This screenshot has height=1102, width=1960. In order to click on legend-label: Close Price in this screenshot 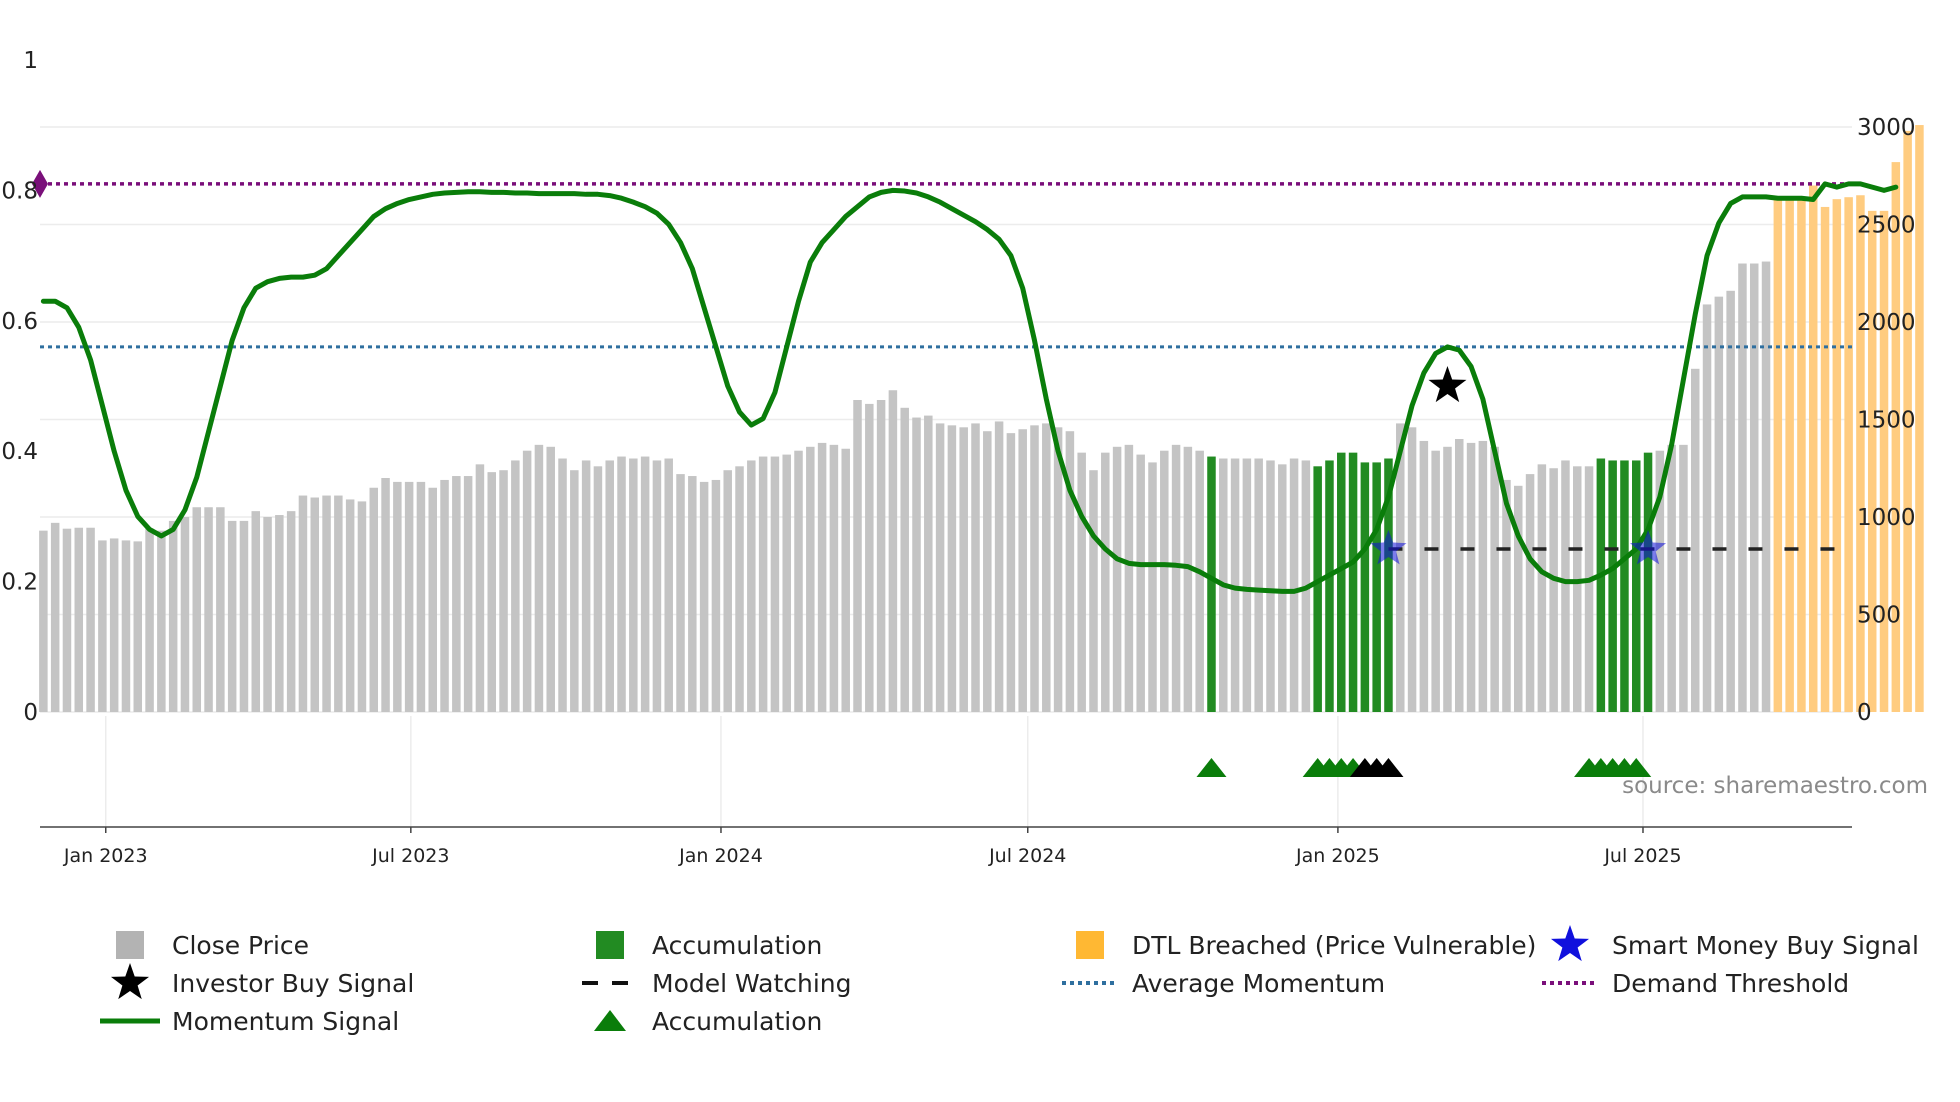, I will do `click(240, 945)`.